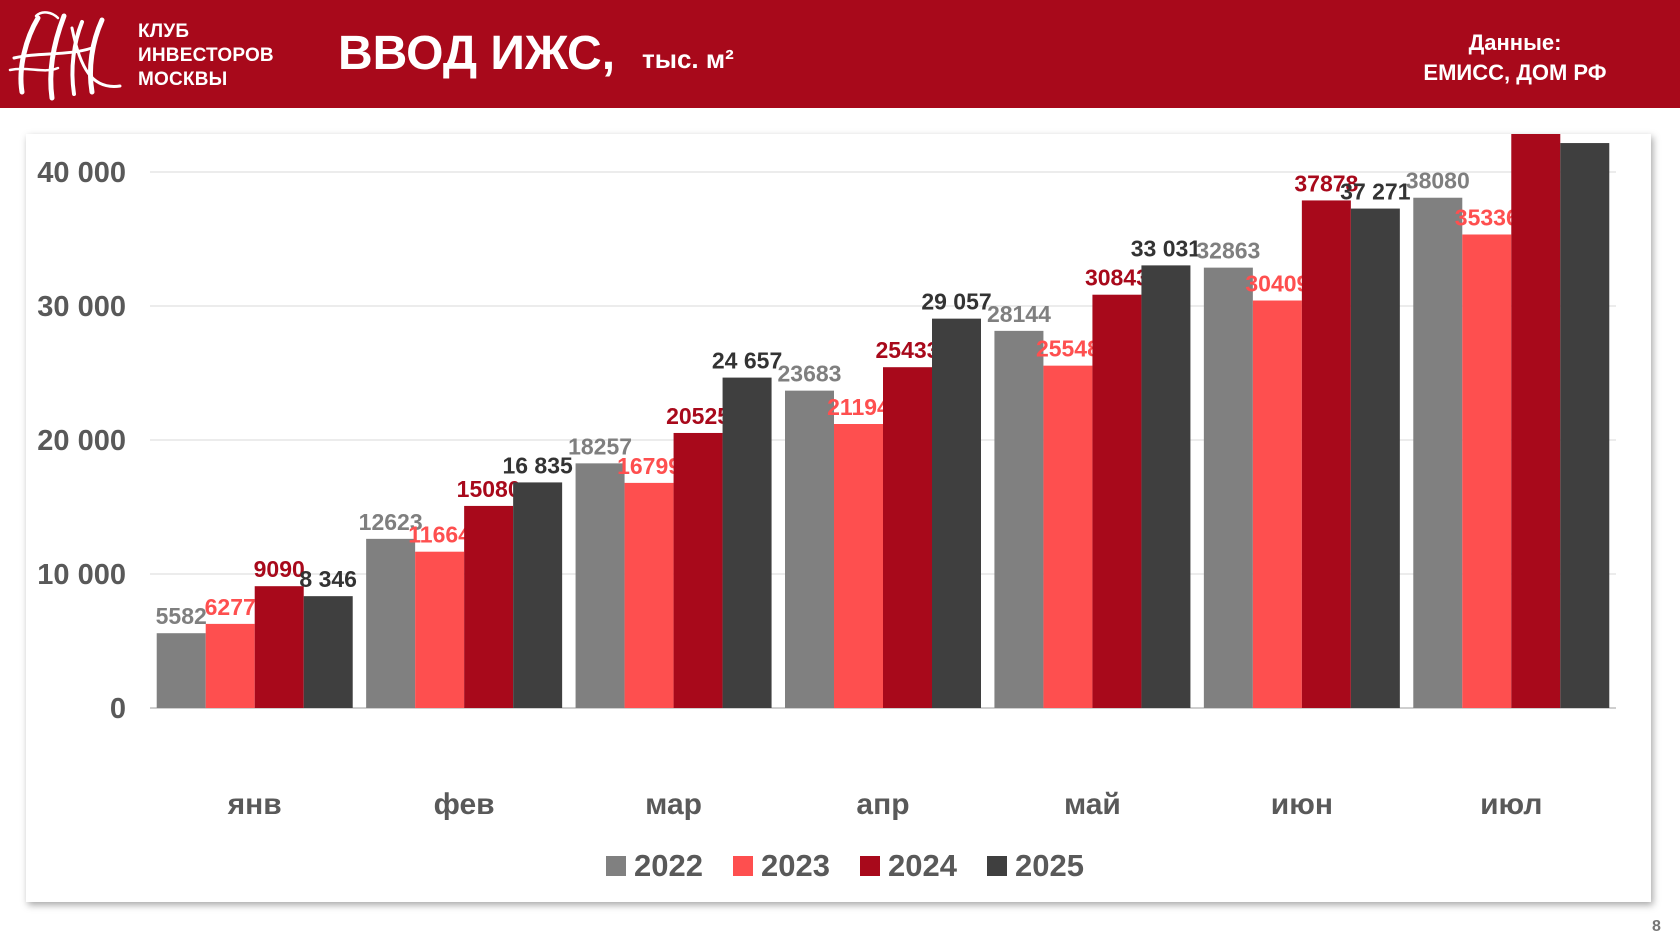  Describe the element at coordinates (747, 361) in the screenshot. I see `data-label-2025: 24 657` at that location.